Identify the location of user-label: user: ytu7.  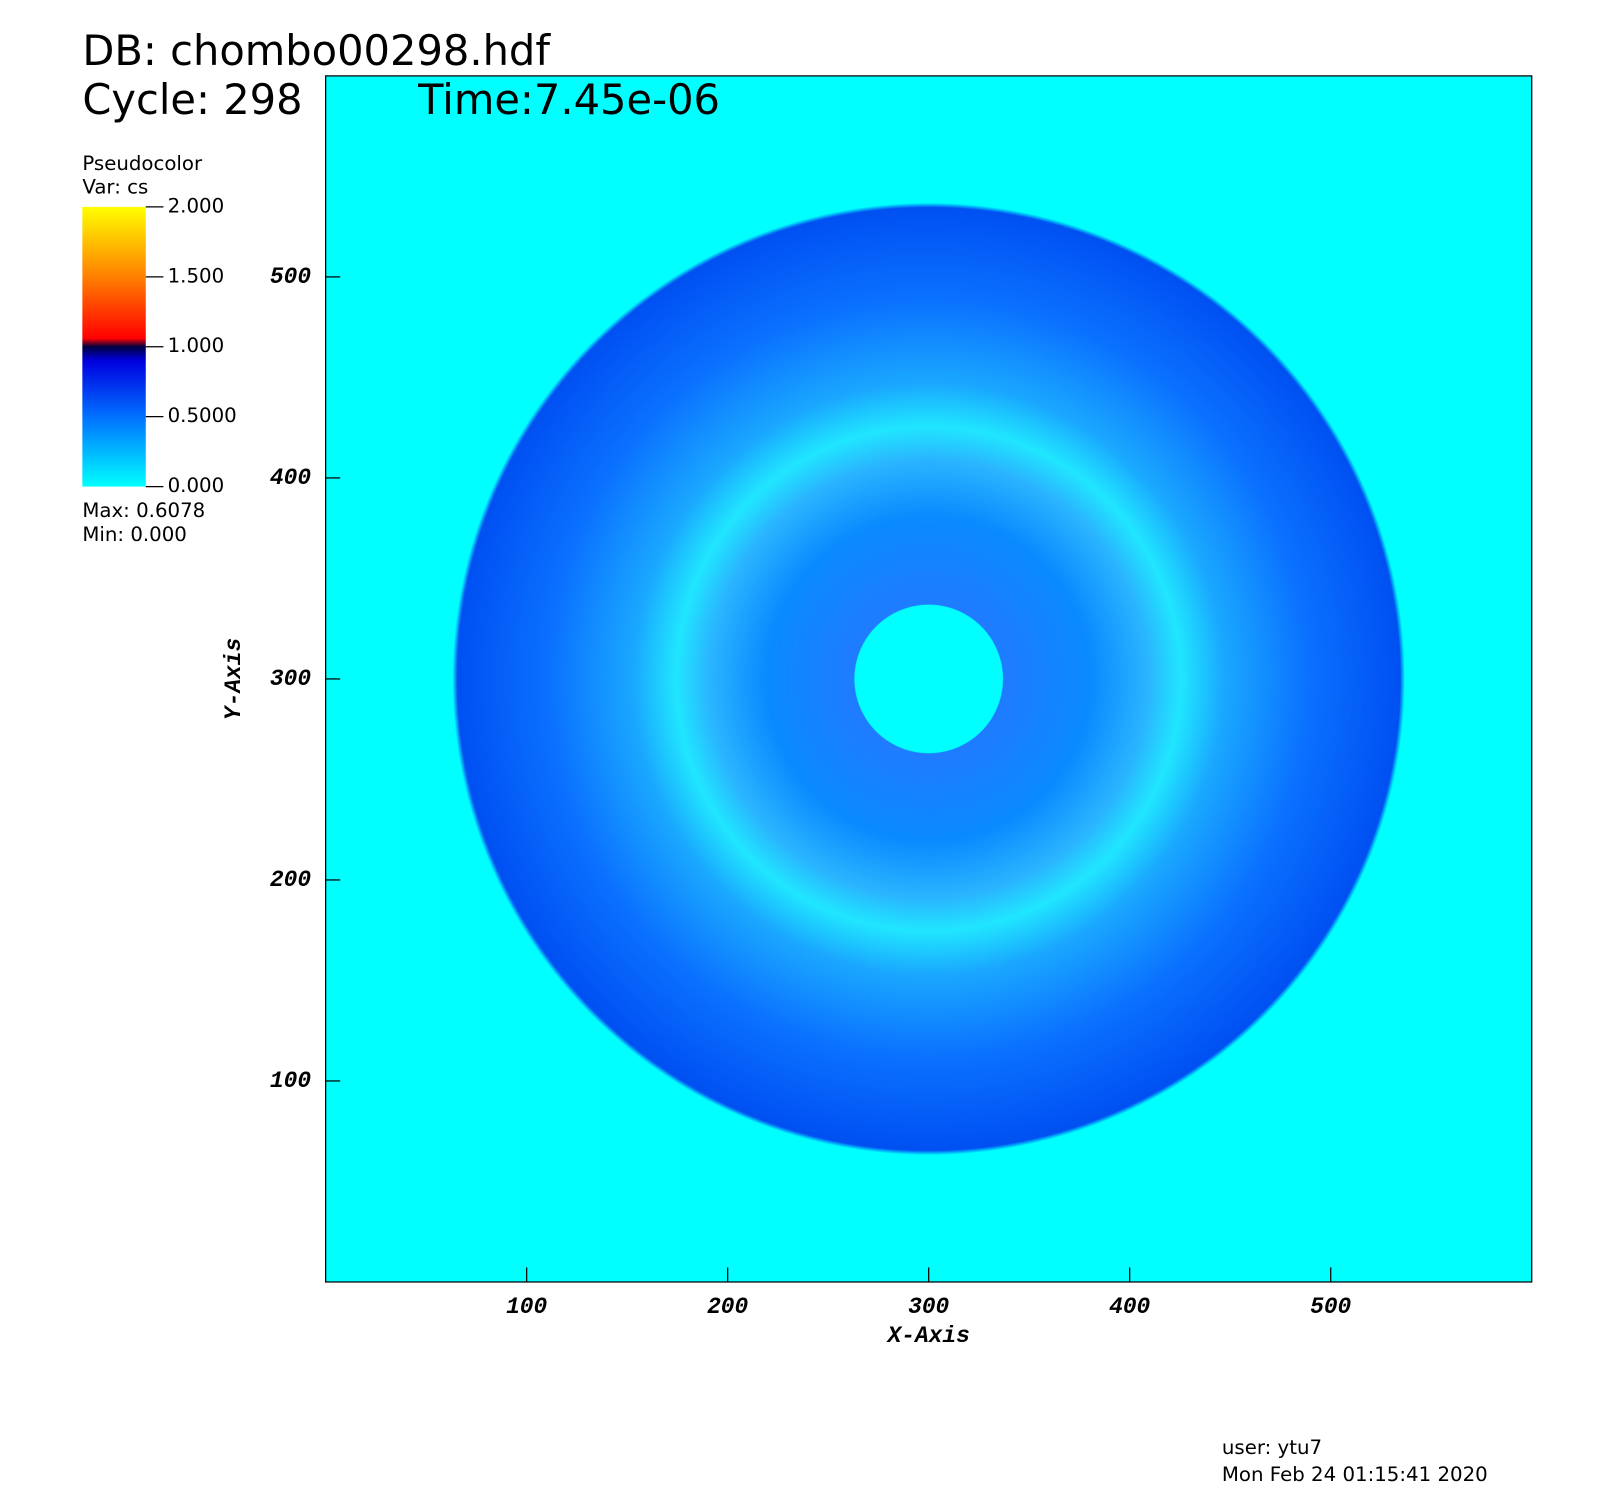
(1272, 1447).